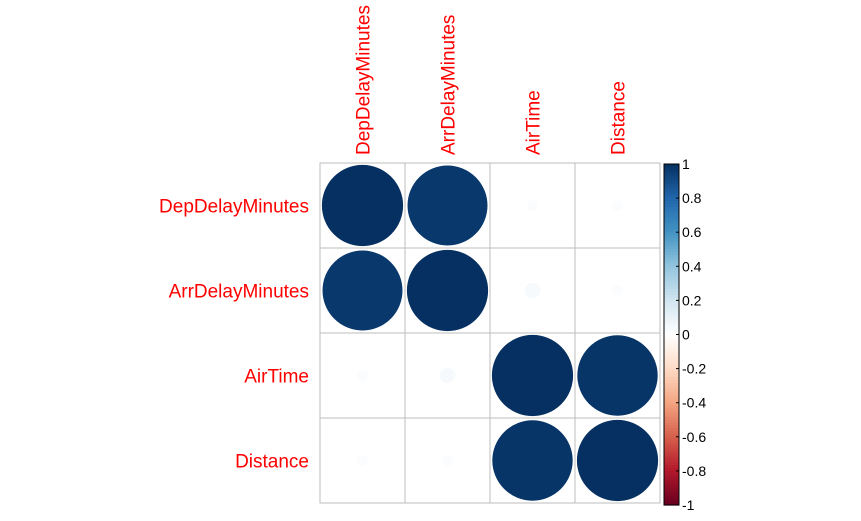 The image size is (861, 521). I want to click on column-label: ArrDelayMinutes, so click(449, 85).